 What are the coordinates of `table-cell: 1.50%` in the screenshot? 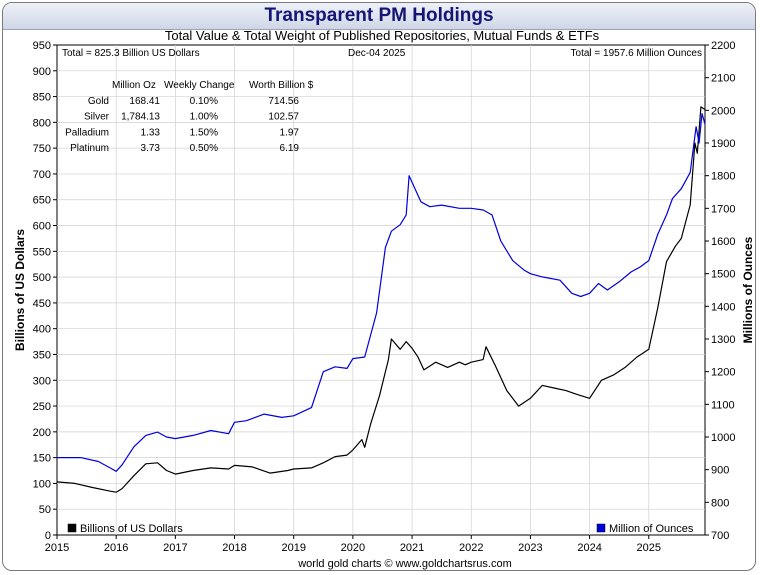 It's located at (204, 132).